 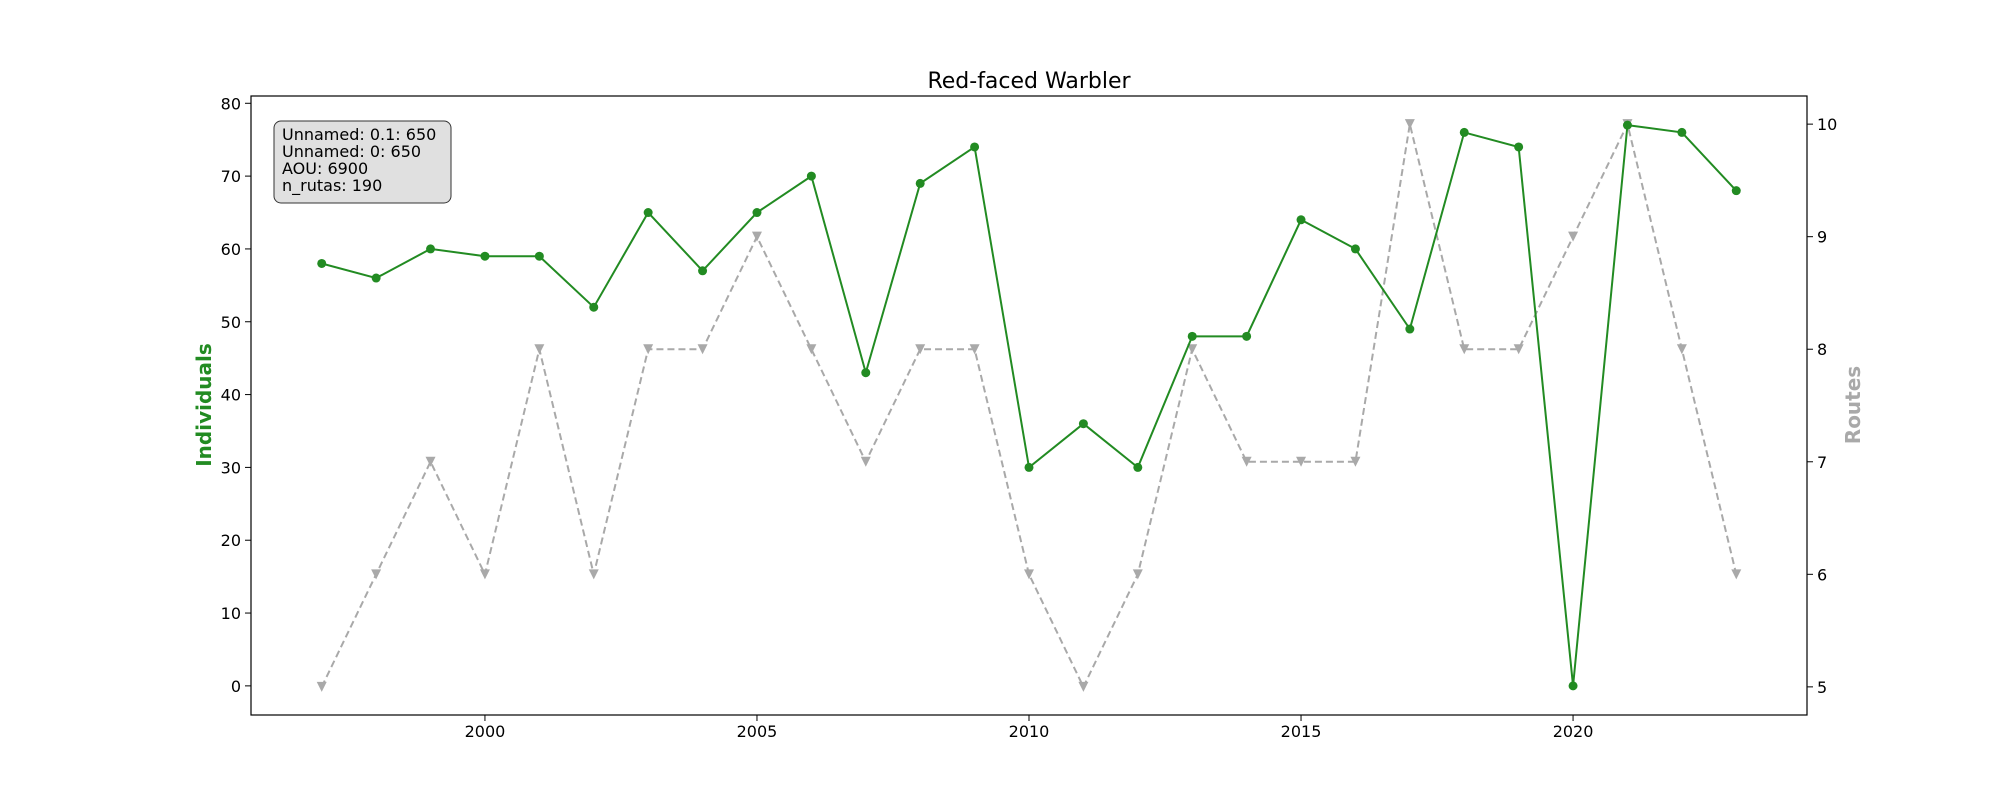 What do you see at coordinates (231, 613) in the screenshot?
I see `y-left-tick-label: 10` at bounding box center [231, 613].